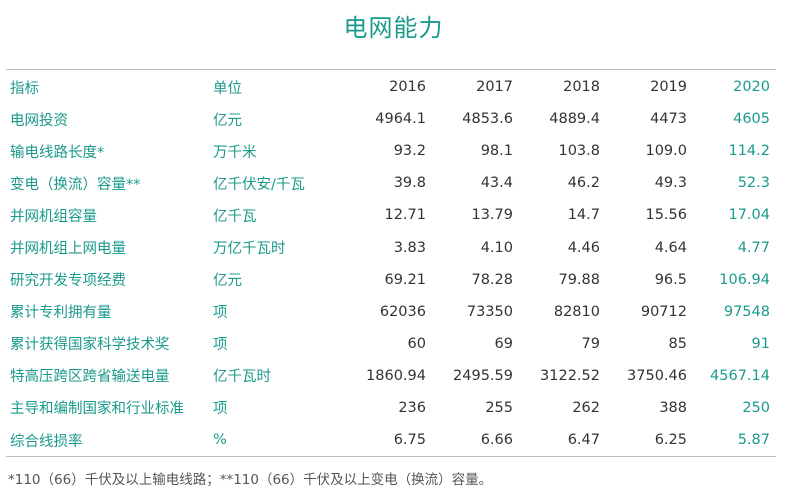 The image size is (787, 500). What do you see at coordinates (494, 87) in the screenshot?
I see `header-year-2017: 2017` at bounding box center [494, 87].